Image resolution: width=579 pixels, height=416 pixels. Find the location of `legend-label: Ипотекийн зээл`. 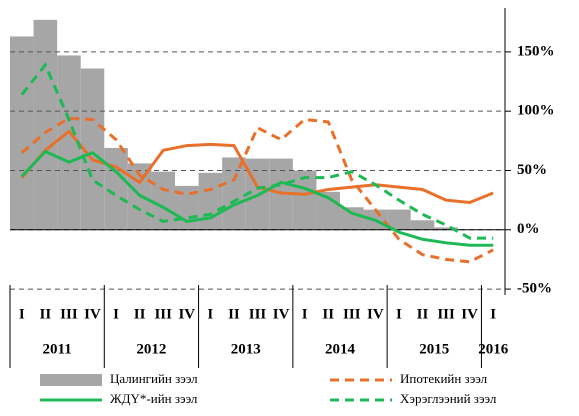

legend-label: Ипотекийн зээл is located at coordinates (444, 378).